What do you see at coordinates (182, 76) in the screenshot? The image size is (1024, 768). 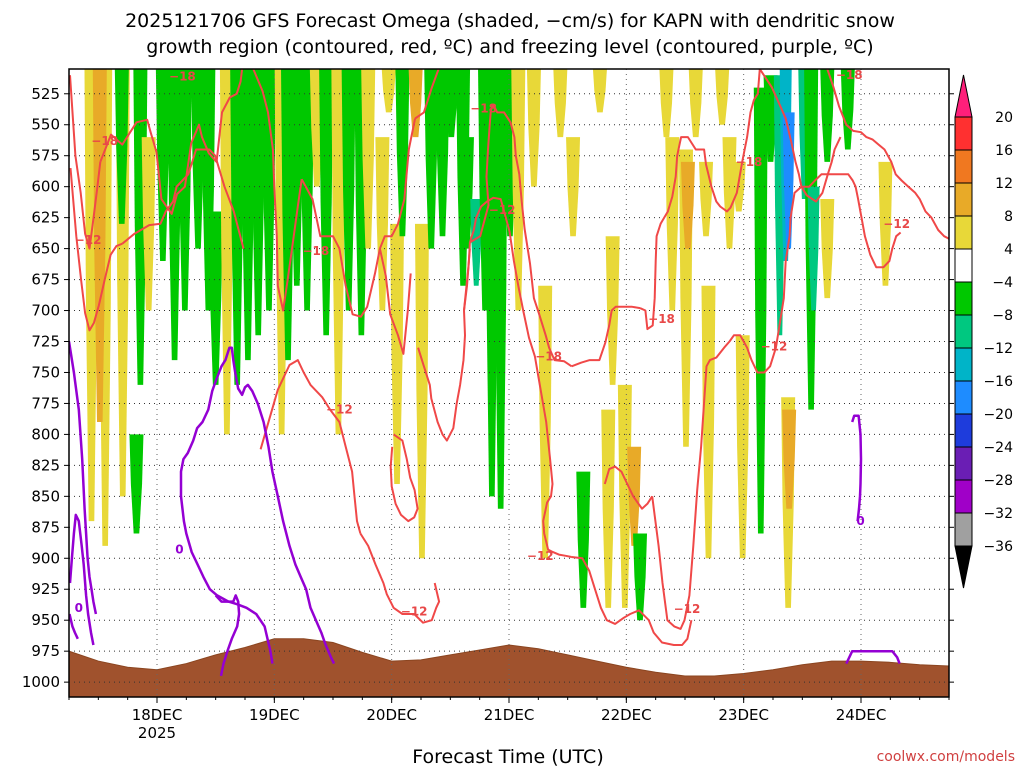 I see `contour-label-2: −18` at bounding box center [182, 76].